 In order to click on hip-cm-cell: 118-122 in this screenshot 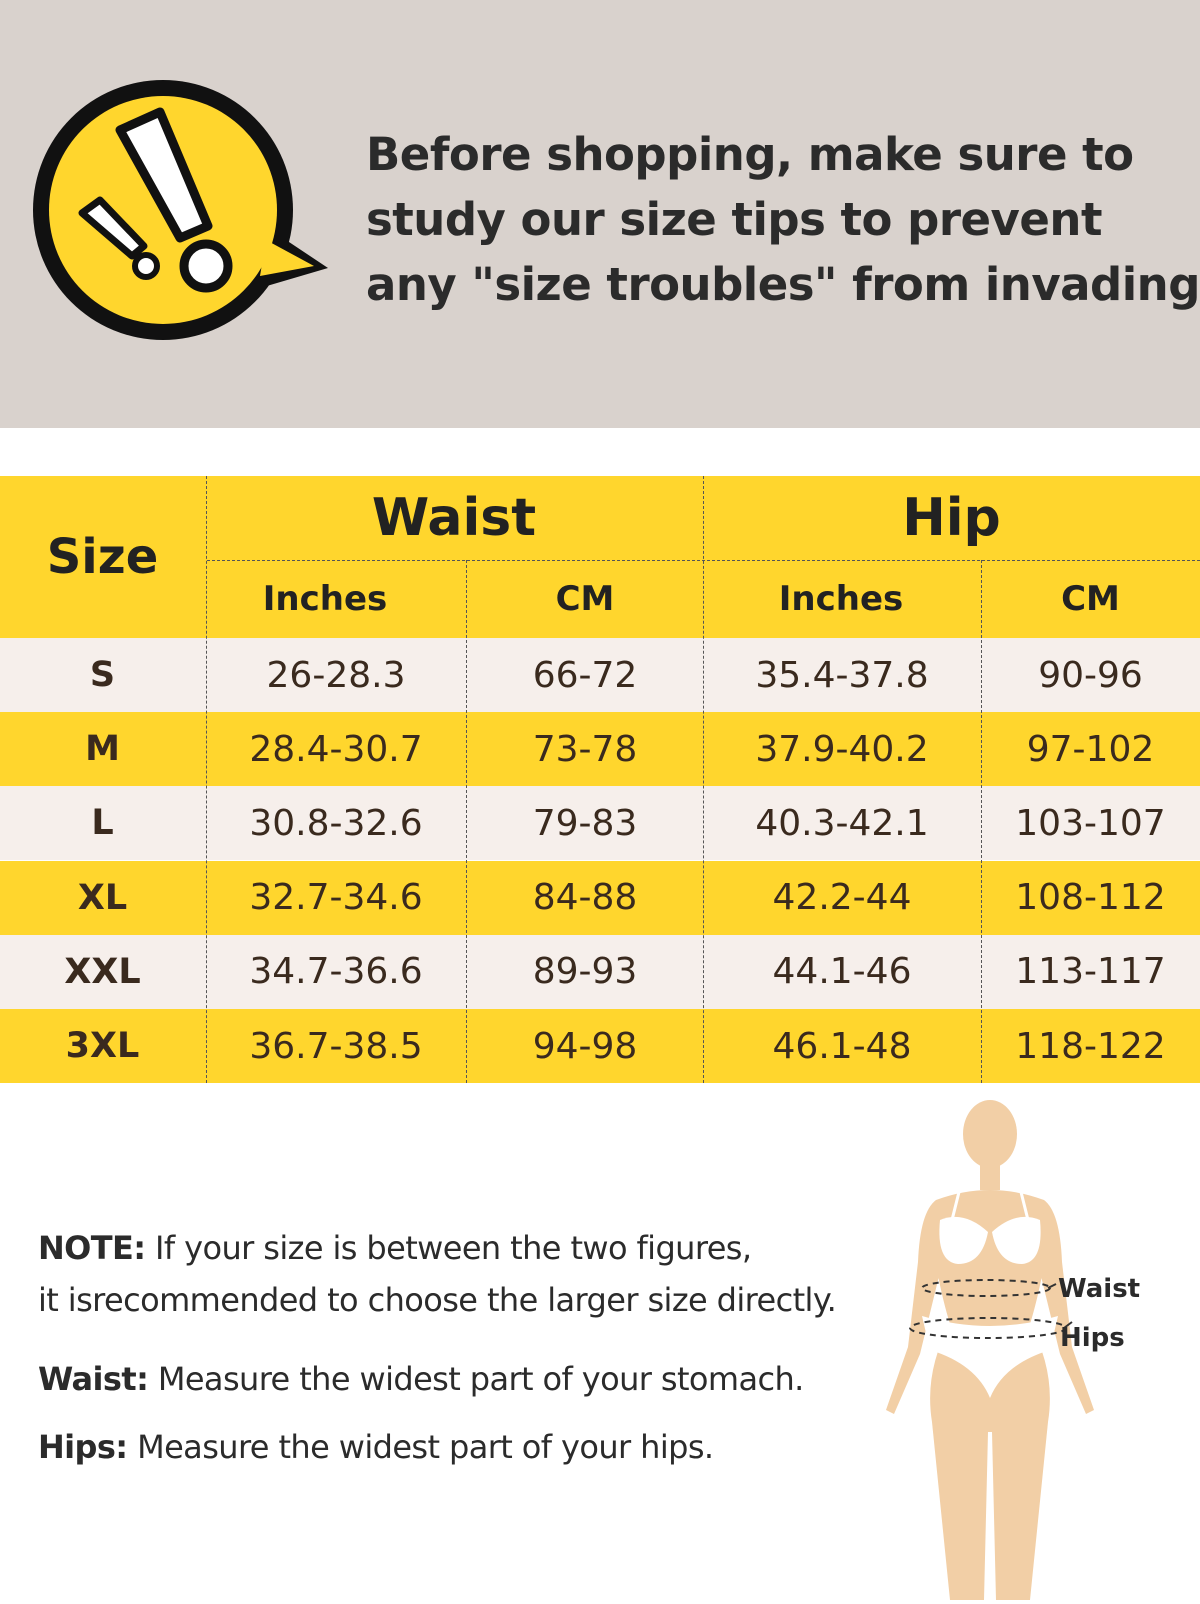, I will do `click(1090, 1046)`.